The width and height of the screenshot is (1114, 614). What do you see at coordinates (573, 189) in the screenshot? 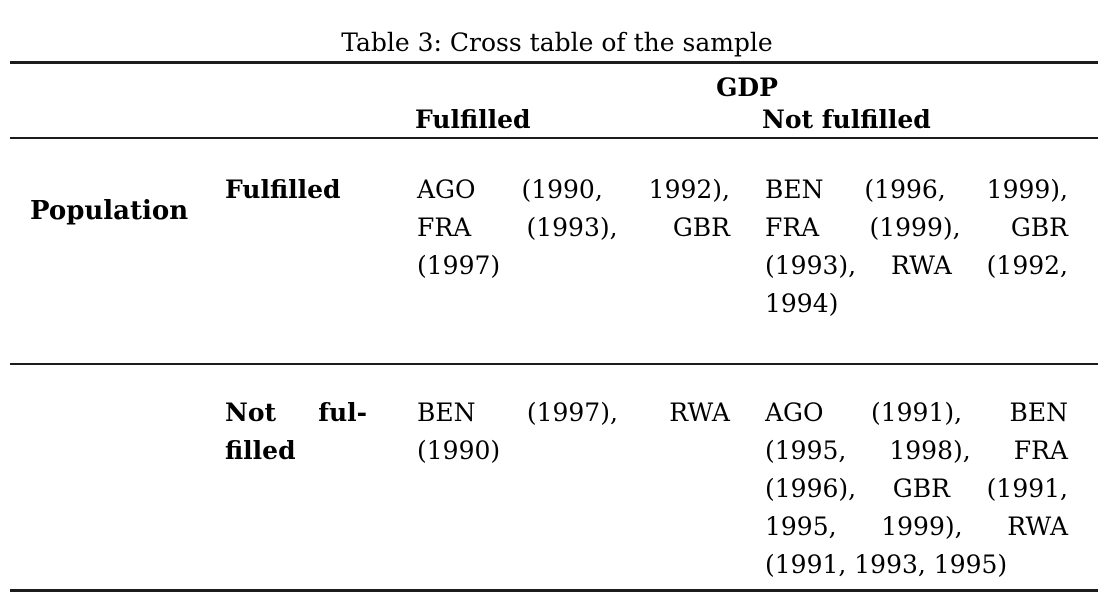
I see `text-line: AGO (1990, 1992),` at bounding box center [573, 189].